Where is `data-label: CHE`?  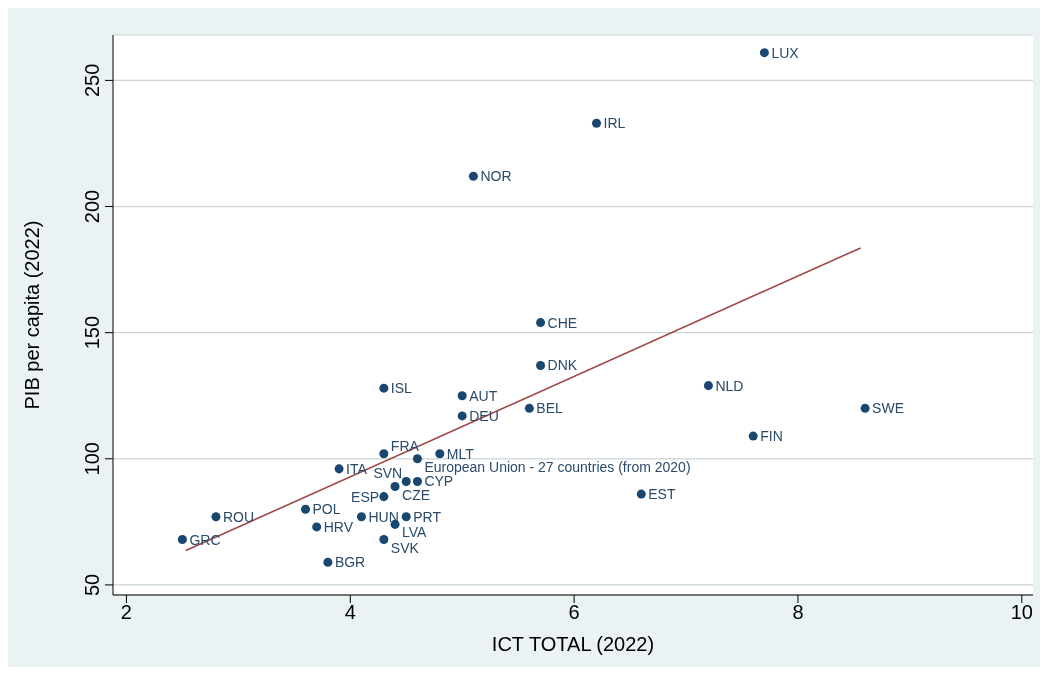
data-label: CHE is located at coordinates (562, 322).